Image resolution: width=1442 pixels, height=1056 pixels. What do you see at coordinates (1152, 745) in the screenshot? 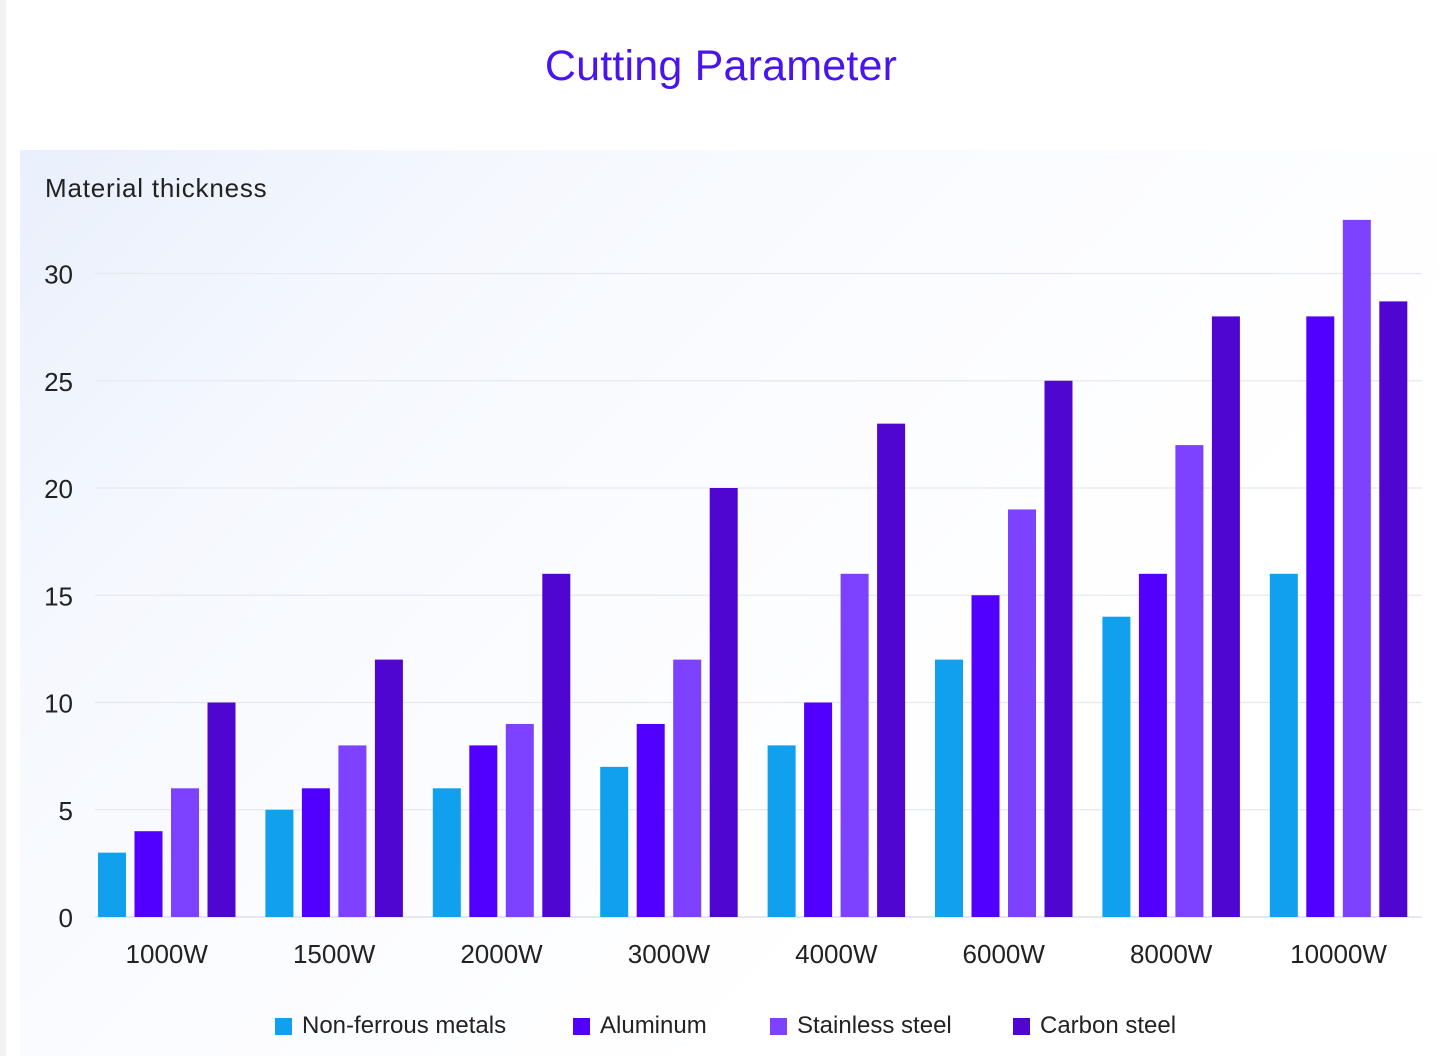
I see `bar-aluminum-8000w` at bounding box center [1152, 745].